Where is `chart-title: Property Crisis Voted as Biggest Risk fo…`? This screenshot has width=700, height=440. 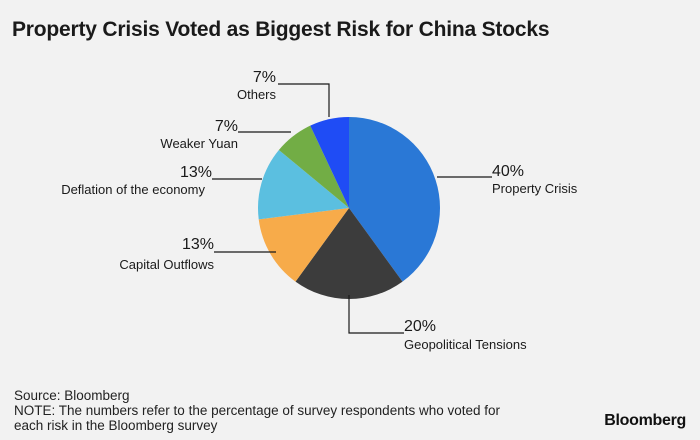 chart-title: Property Crisis Voted as Biggest Risk fo… is located at coordinates (281, 29).